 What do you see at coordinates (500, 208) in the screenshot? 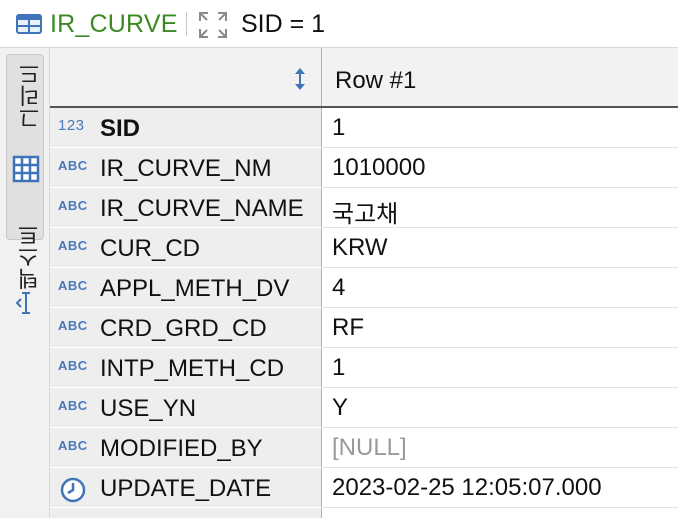
I see `field-value-cell: 국고채` at bounding box center [500, 208].